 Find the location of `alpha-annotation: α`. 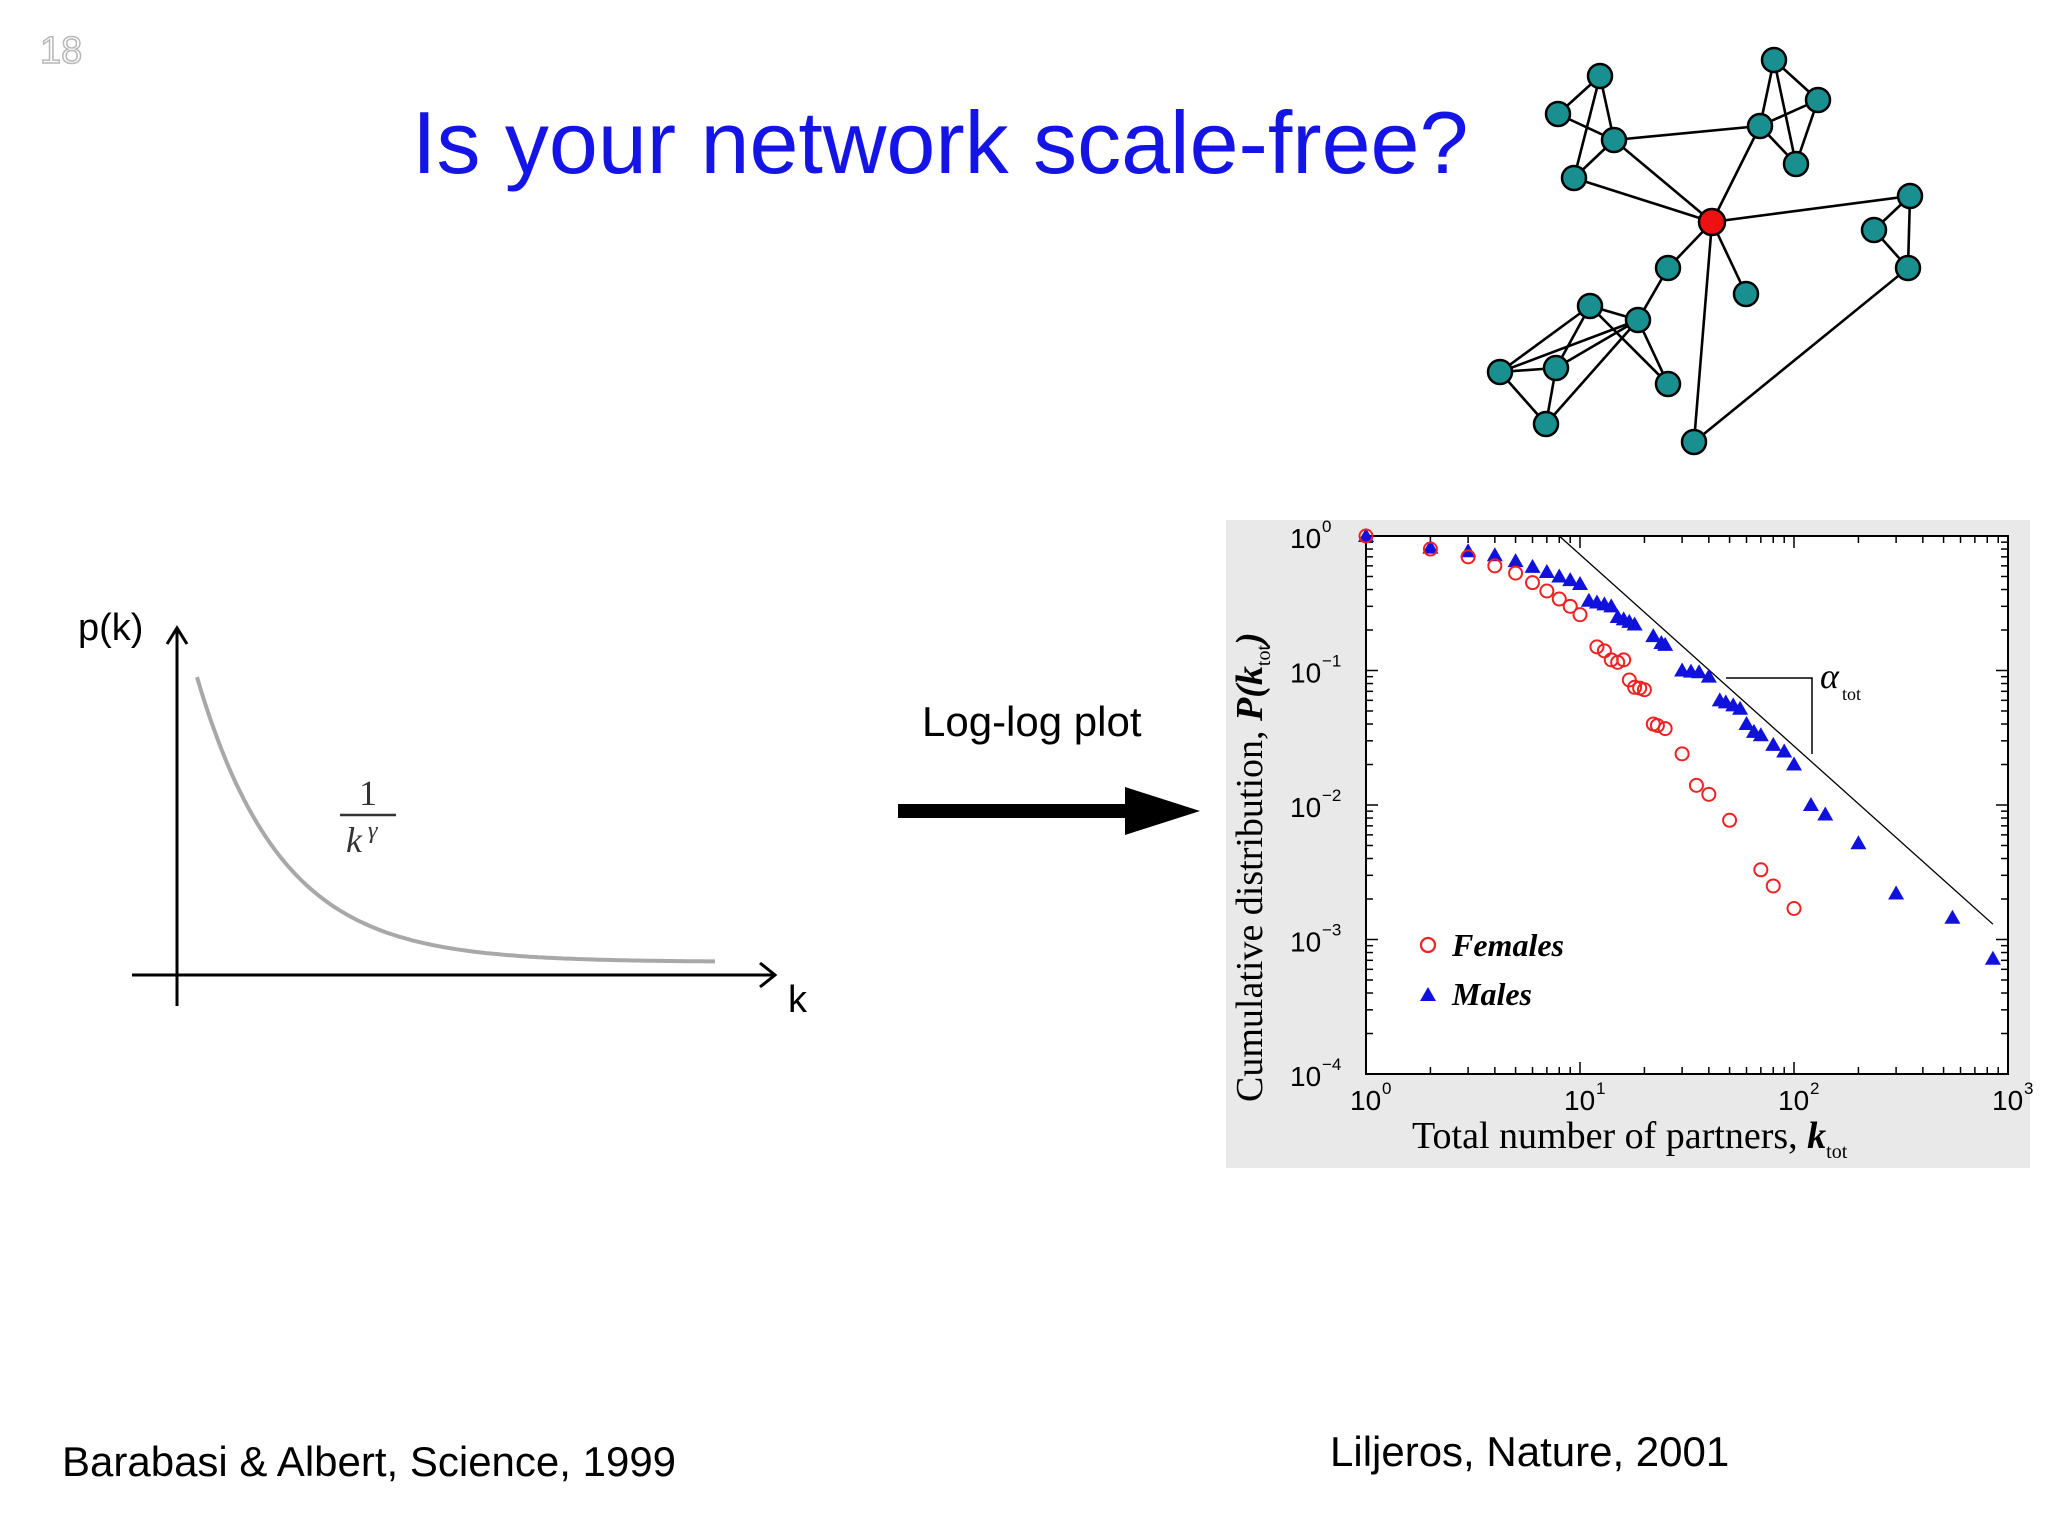

alpha-annotation: α is located at coordinates (1830, 676).